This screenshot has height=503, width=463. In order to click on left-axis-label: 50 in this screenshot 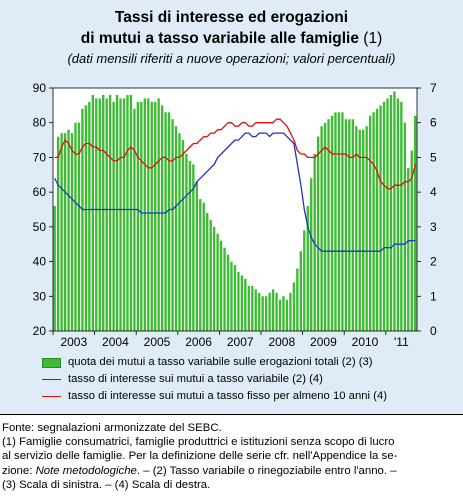, I will do `click(40, 227)`.